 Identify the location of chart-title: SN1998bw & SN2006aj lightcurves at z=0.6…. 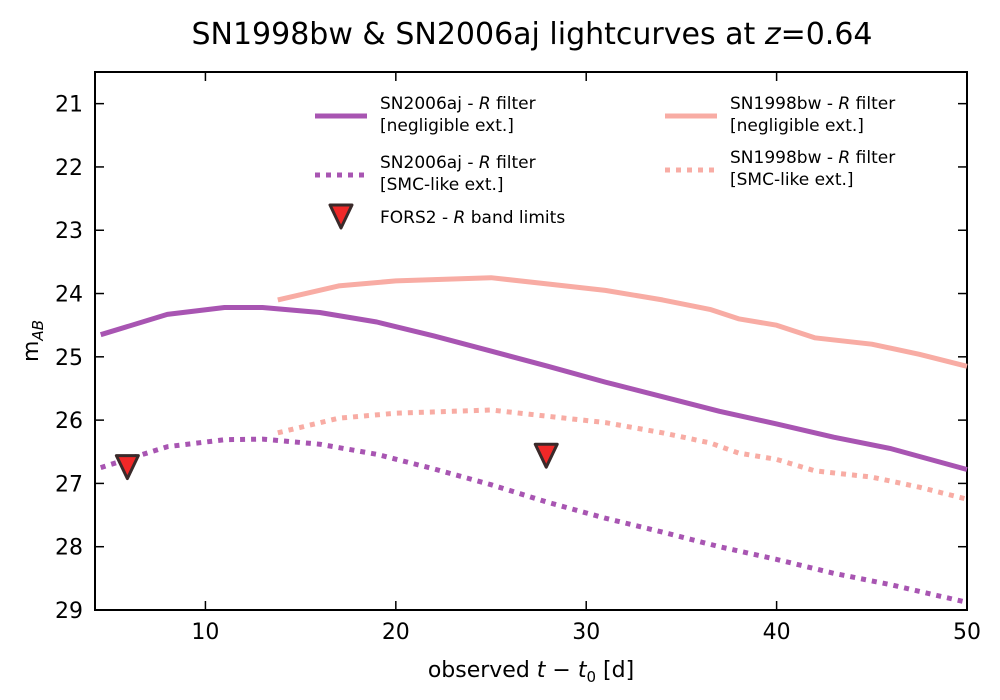
(531, 34).